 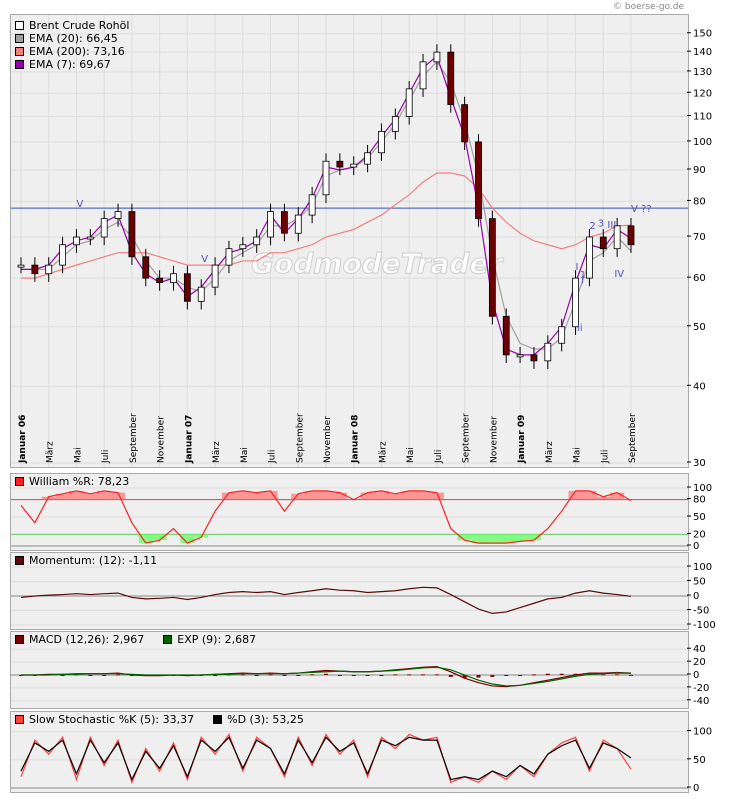 I want to click on momentum-svg, so click(x=349, y=596).